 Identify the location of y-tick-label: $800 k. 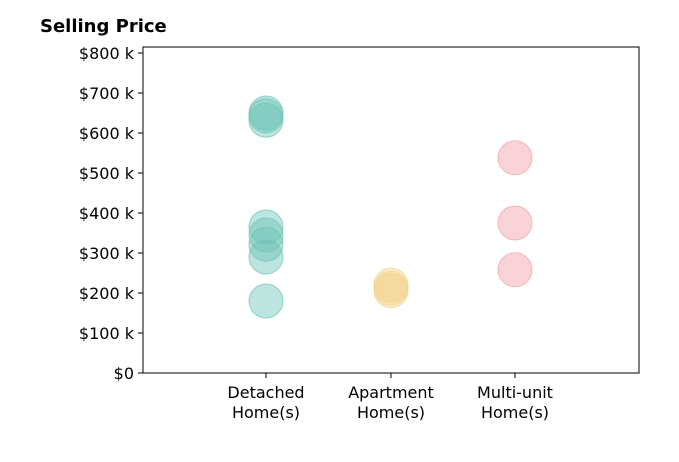
(107, 53).